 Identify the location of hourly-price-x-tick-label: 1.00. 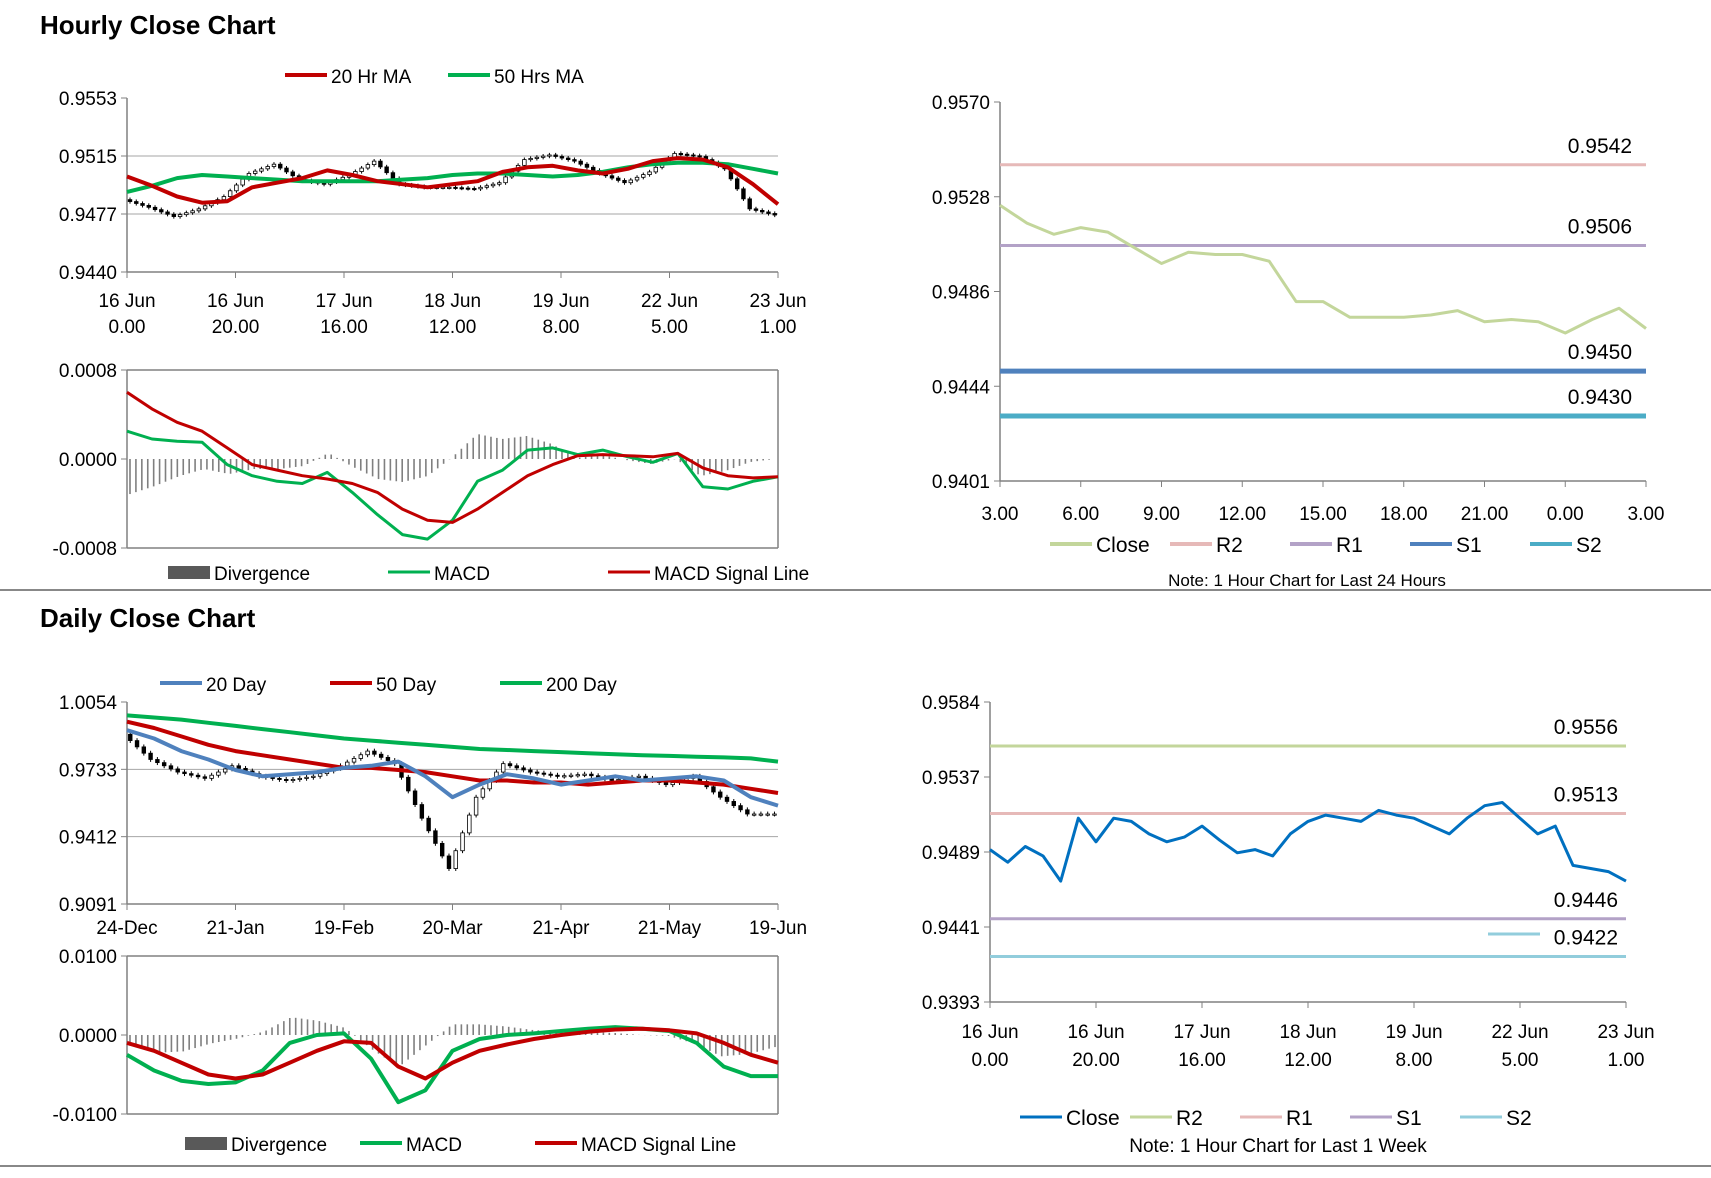
(778, 327).